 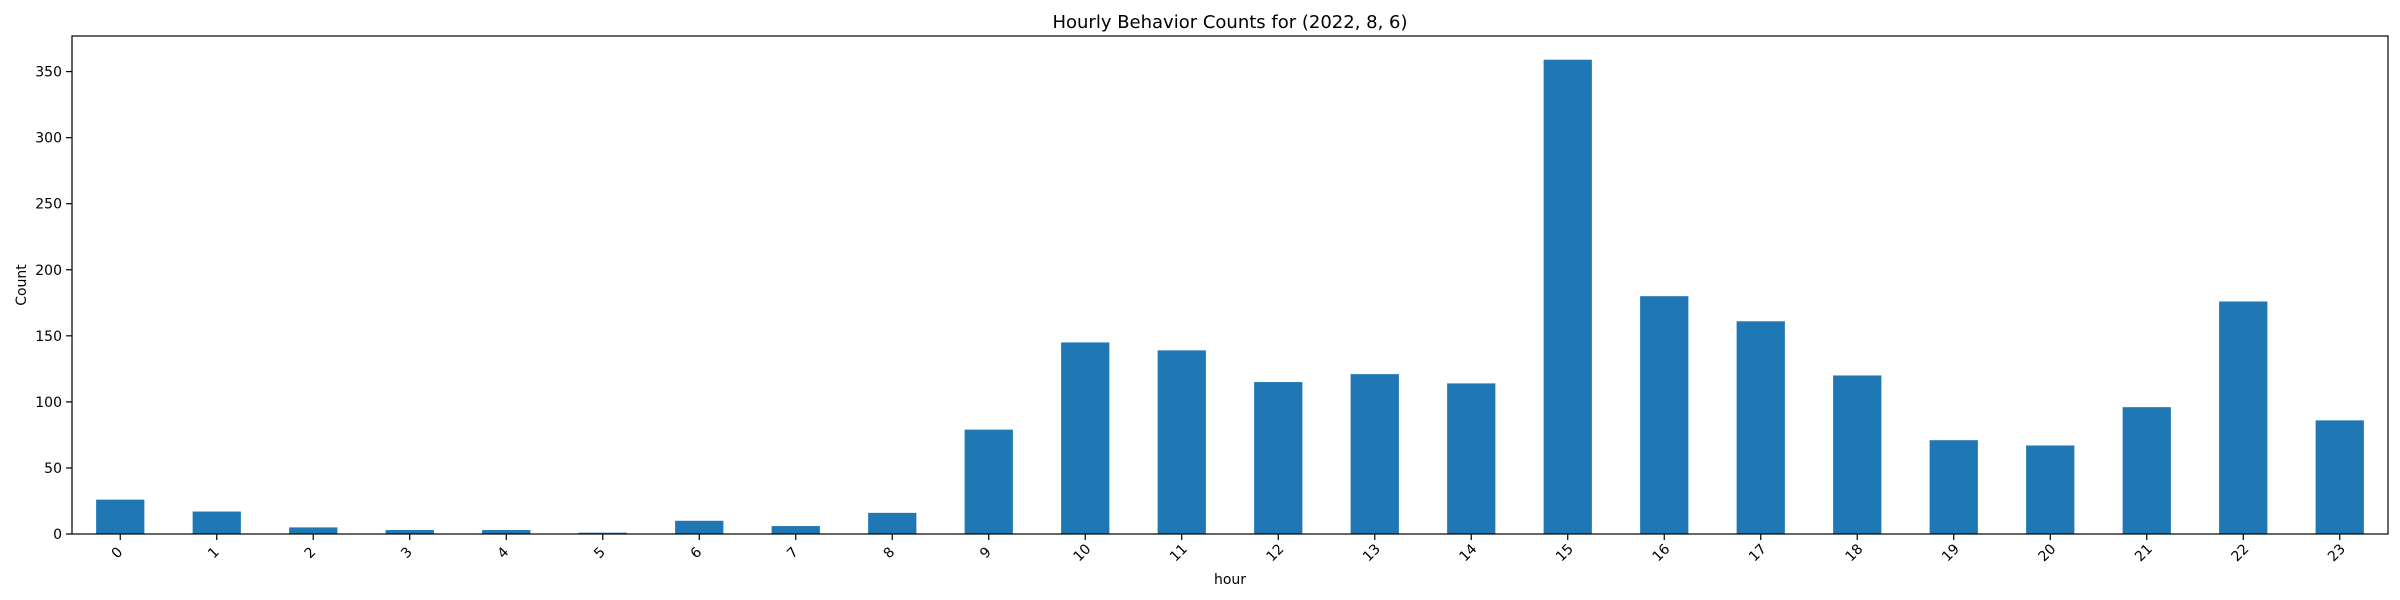 I want to click on y-tick-label: 300, so click(x=48, y=139).